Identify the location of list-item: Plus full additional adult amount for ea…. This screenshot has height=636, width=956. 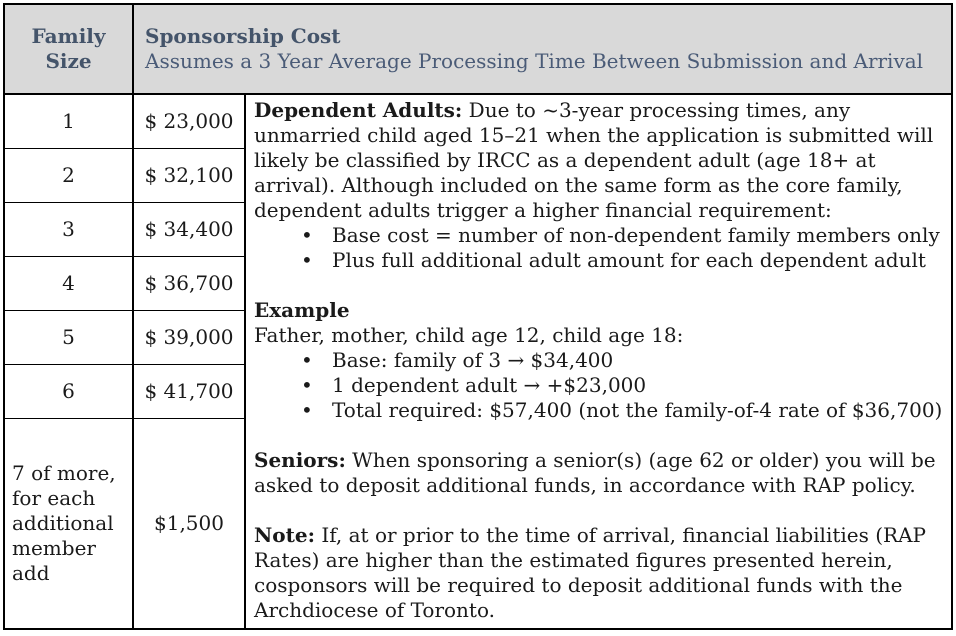
(622, 260).